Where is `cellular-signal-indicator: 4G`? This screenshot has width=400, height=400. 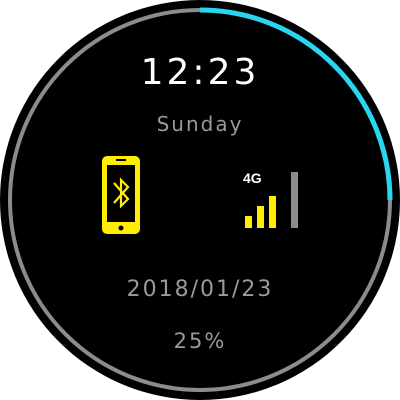
cellular-signal-indicator: 4G is located at coordinates (271, 200).